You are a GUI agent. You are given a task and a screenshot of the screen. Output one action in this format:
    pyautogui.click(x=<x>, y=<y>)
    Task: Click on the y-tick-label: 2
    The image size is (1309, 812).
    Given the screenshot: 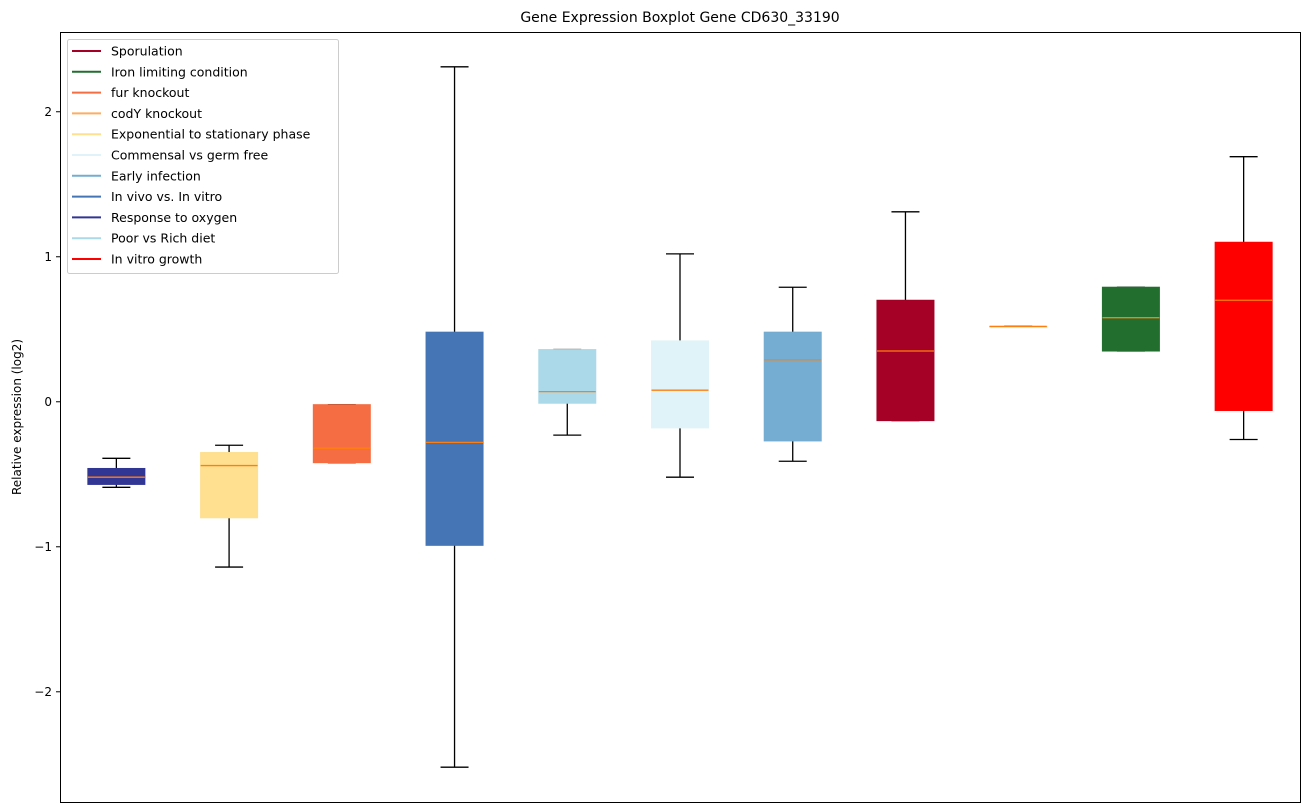 What is the action you would take?
    pyautogui.click(x=48, y=112)
    